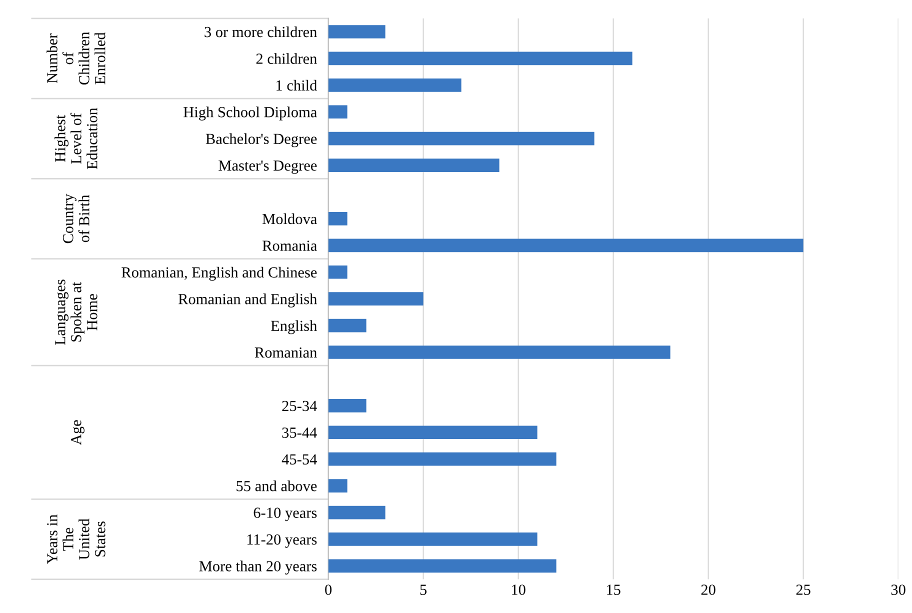 This screenshot has height=613, width=912. What do you see at coordinates (260, 32) in the screenshot?
I see `y-tick-label: 3 or more children` at bounding box center [260, 32].